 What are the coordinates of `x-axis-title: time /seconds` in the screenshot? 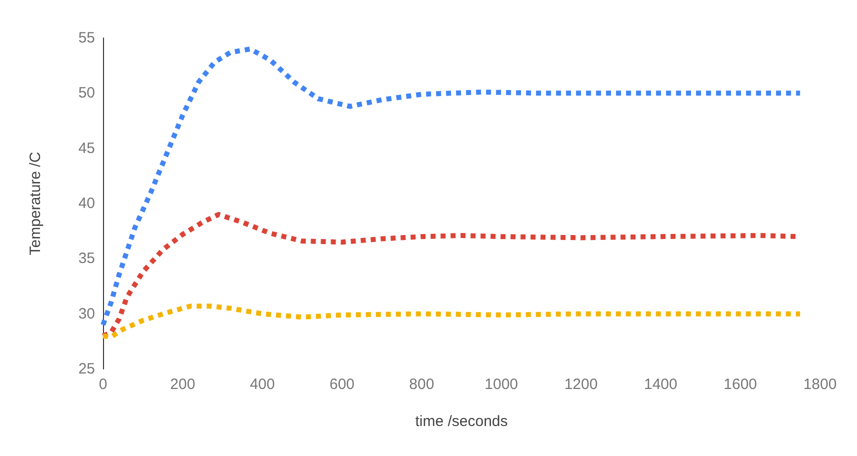 It's located at (461, 421).